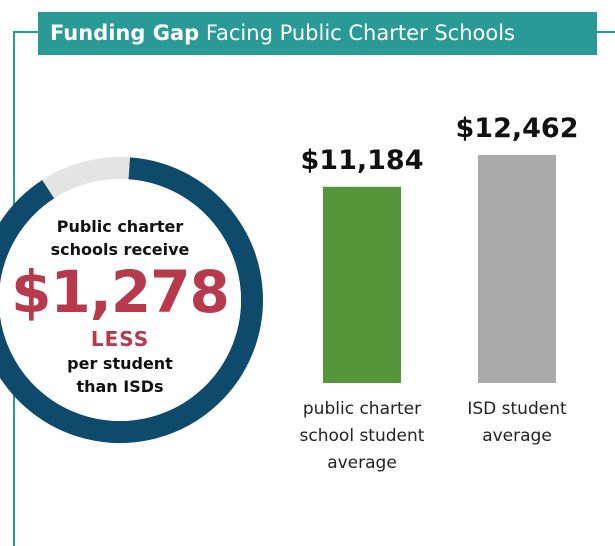 The image size is (615, 546). What do you see at coordinates (125, 33) in the screenshot?
I see `title-bold: Funding Gap` at bounding box center [125, 33].